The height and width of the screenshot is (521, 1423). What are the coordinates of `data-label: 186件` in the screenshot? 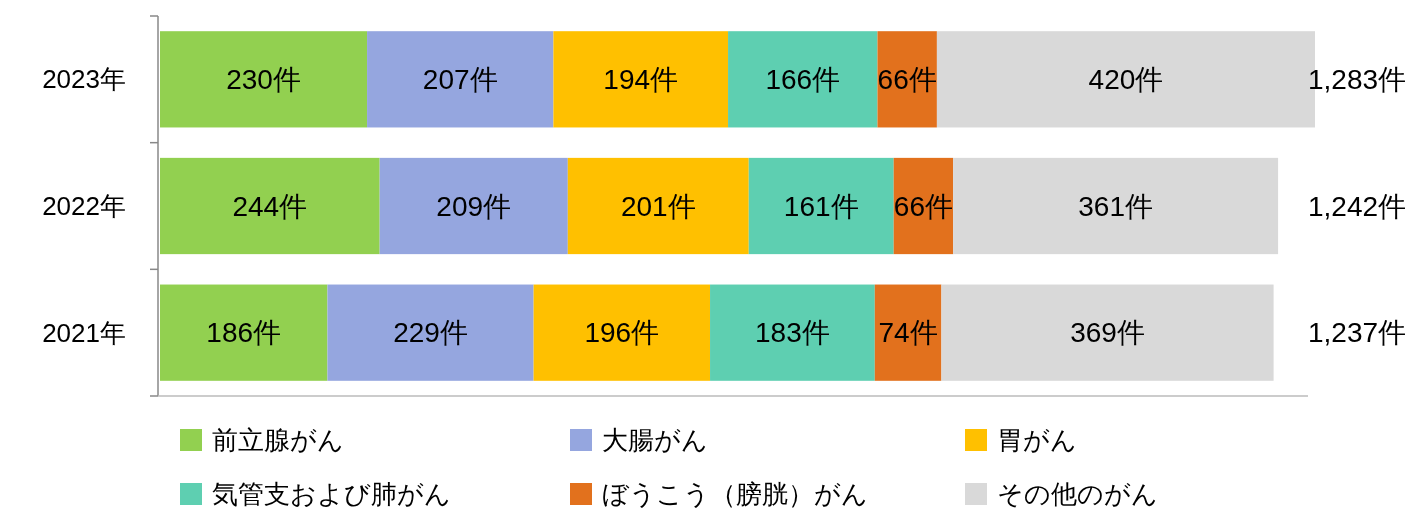 It's located at (244, 333).